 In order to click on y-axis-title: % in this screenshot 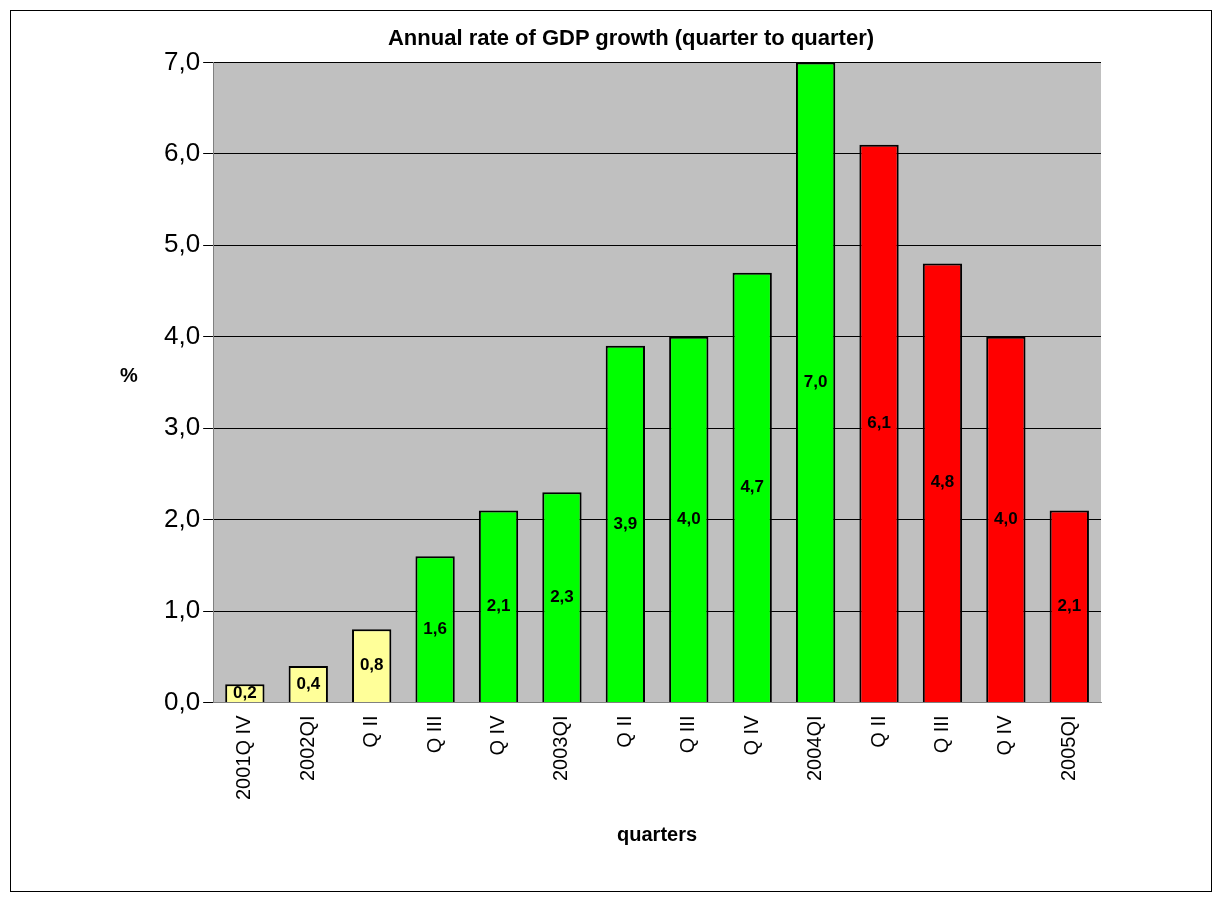, I will do `click(129, 375)`.